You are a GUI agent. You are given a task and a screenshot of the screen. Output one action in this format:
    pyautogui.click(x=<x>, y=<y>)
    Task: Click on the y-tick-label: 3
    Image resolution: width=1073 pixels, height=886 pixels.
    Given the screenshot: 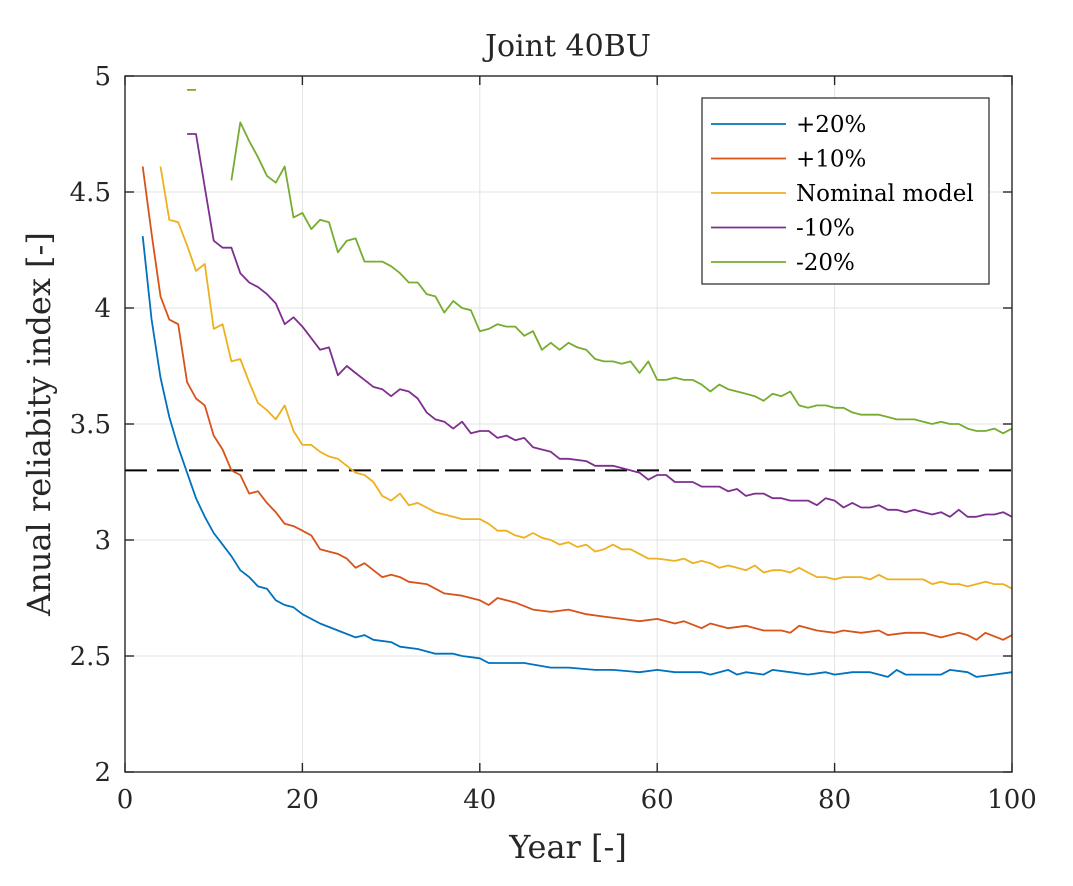 What is the action you would take?
    pyautogui.click(x=102, y=541)
    